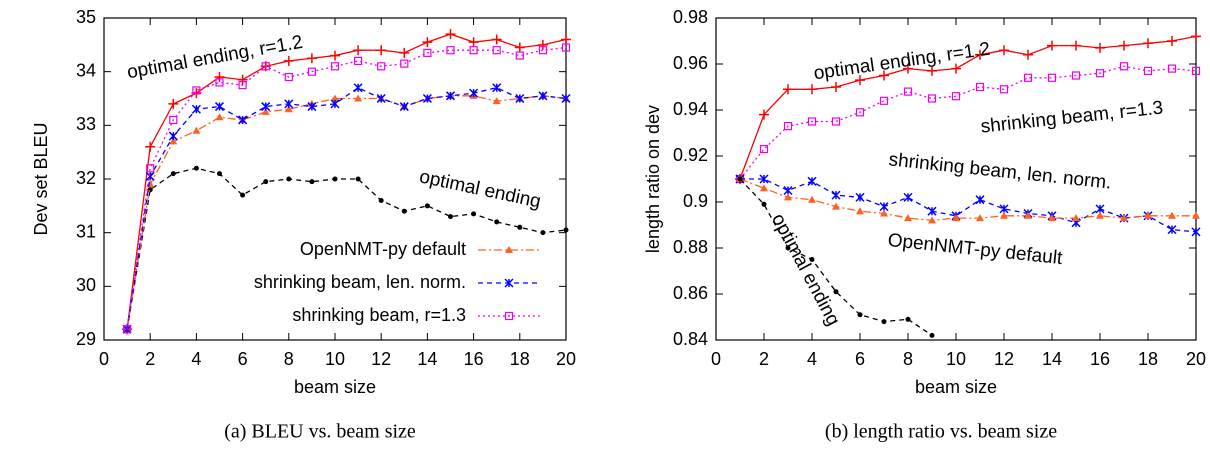 The height and width of the screenshot is (455, 1210). What do you see at coordinates (86, 178) in the screenshot?
I see `y-tick-label: 32` at bounding box center [86, 178].